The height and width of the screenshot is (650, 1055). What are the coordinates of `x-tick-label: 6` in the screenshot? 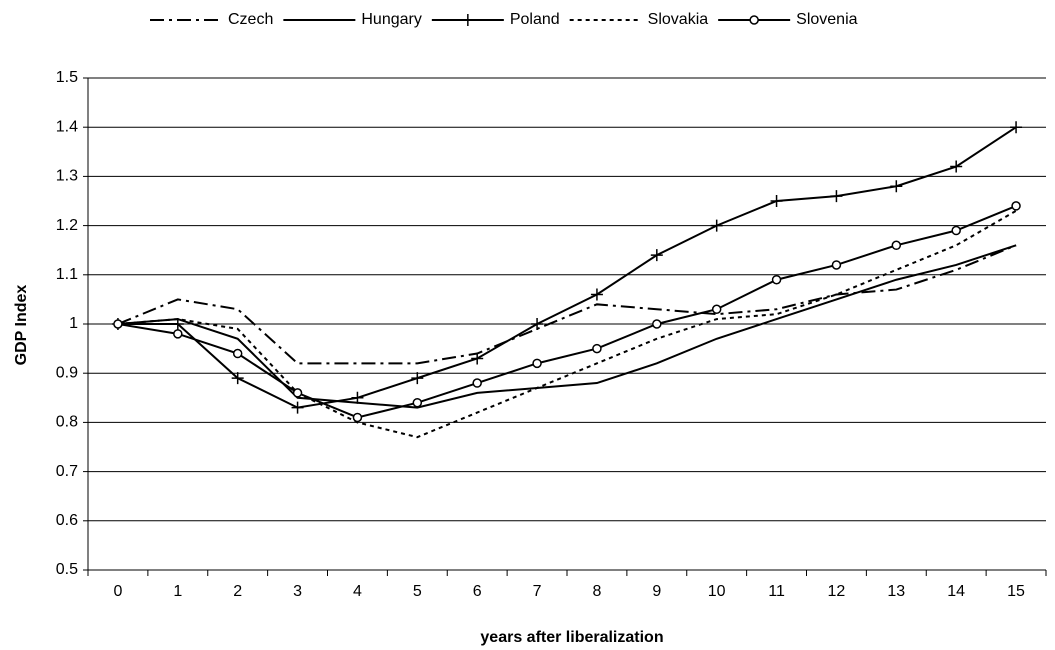 It's located at (477, 591).